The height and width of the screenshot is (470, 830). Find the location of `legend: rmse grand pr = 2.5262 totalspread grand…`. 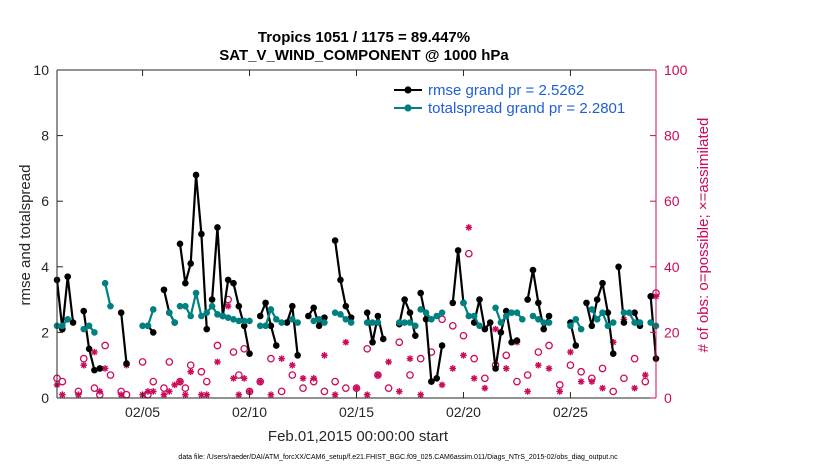

legend: rmse grand pr = 2.5262 totalspread grand… is located at coordinates (509, 99).